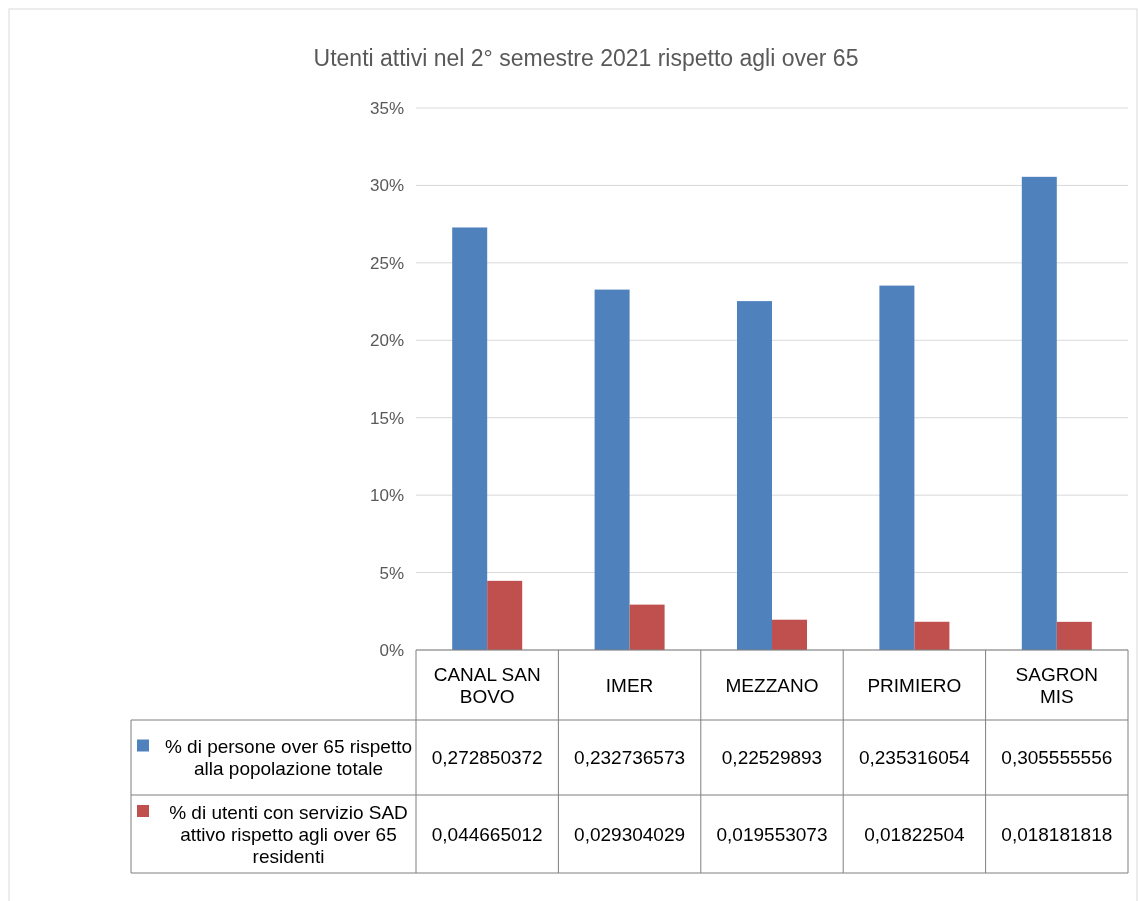 The width and height of the screenshot is (1138, 901). What do you see at coordinates (914, 685) in the screenshot?
I see `x-tick-label: PRIMIERO` at bounding box center [914, 685].